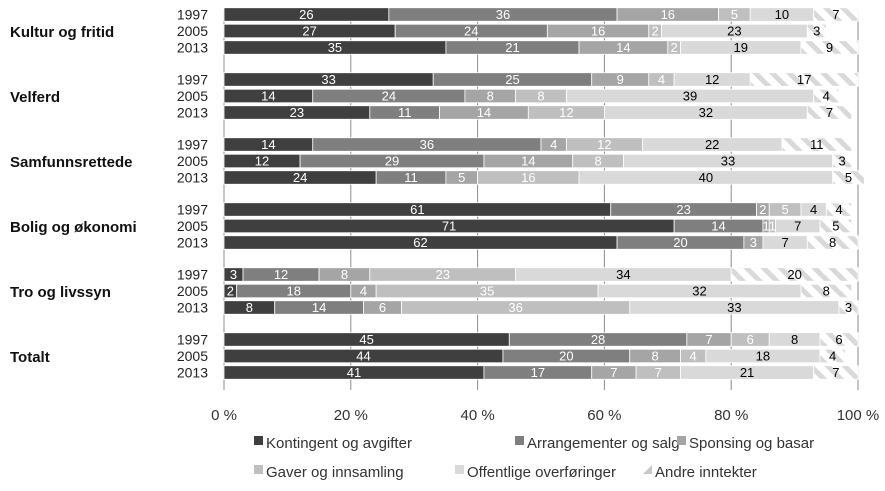  What do you see at coordinates (782, 14) in the screenshot?
I see `data-label: 10` at bounding box center [782, 14].